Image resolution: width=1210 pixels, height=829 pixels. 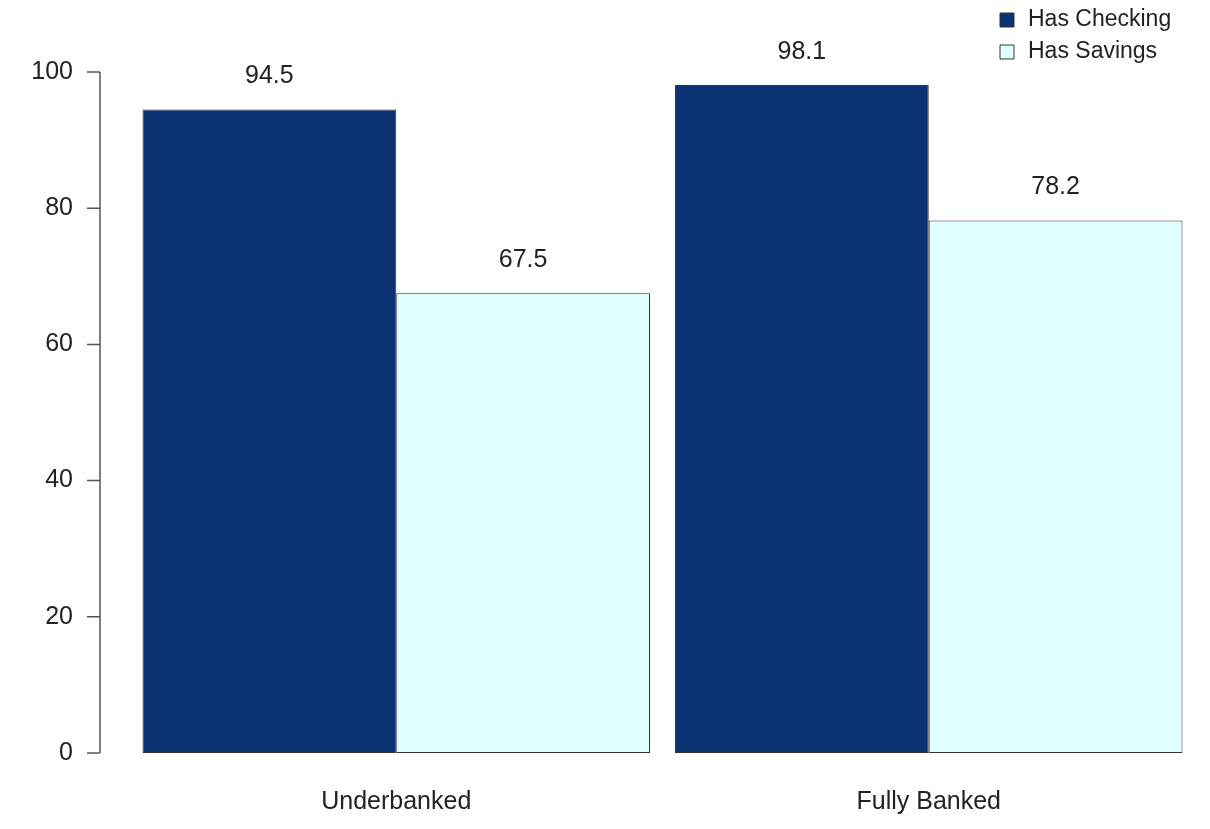 I want to click on data-label: 98.1, so click(x=802, y=49).